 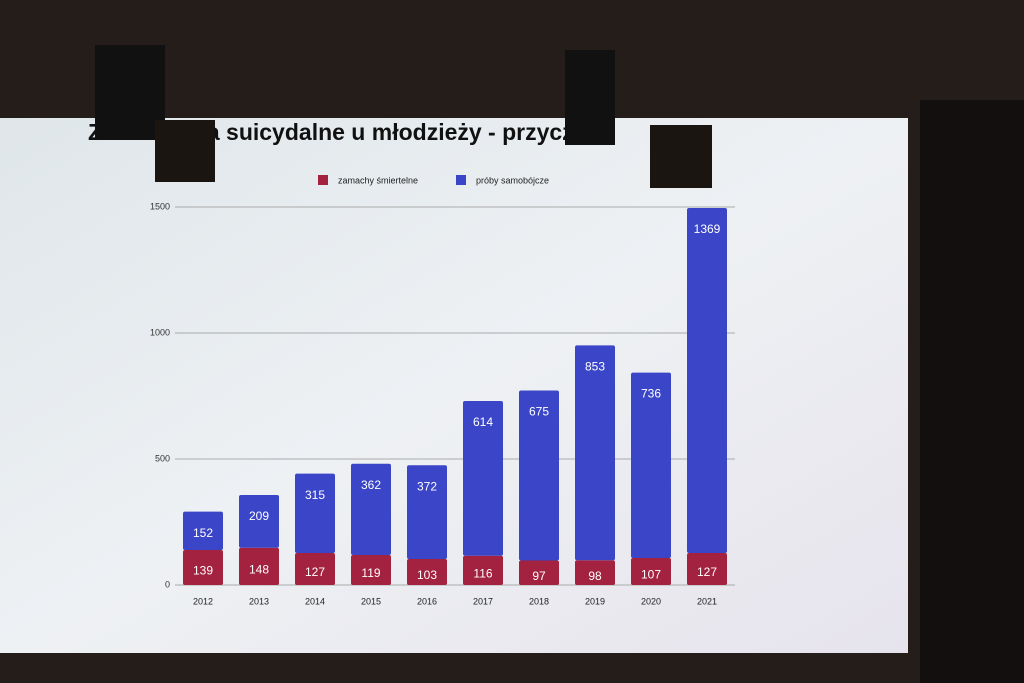 What do you see at coordinates (259, 516) in the screenshot?
I see `data-label: 209` at bounding box center [259, 516].